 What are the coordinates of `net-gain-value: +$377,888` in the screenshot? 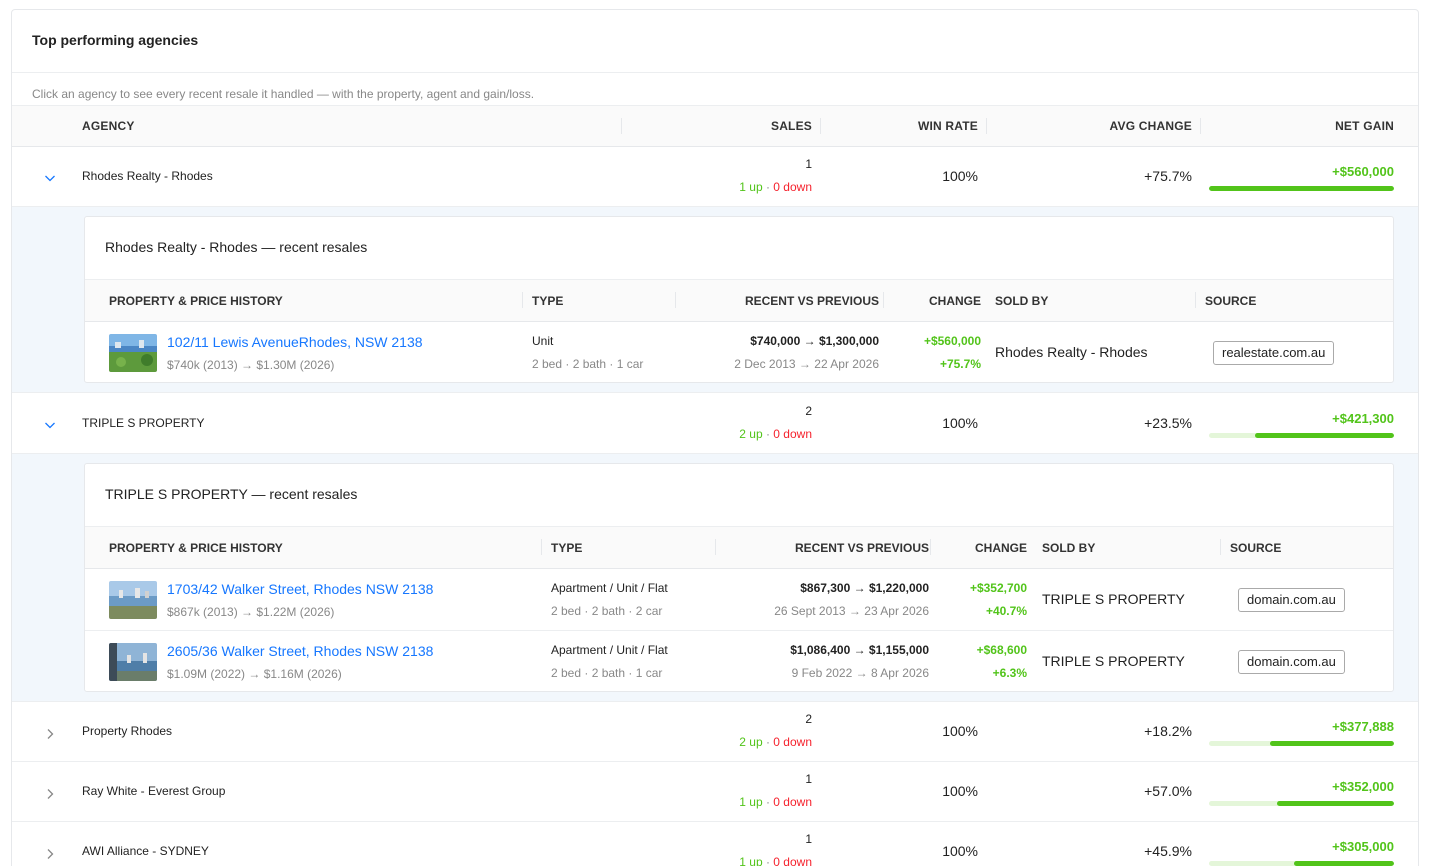 It's located at (1363, 726).